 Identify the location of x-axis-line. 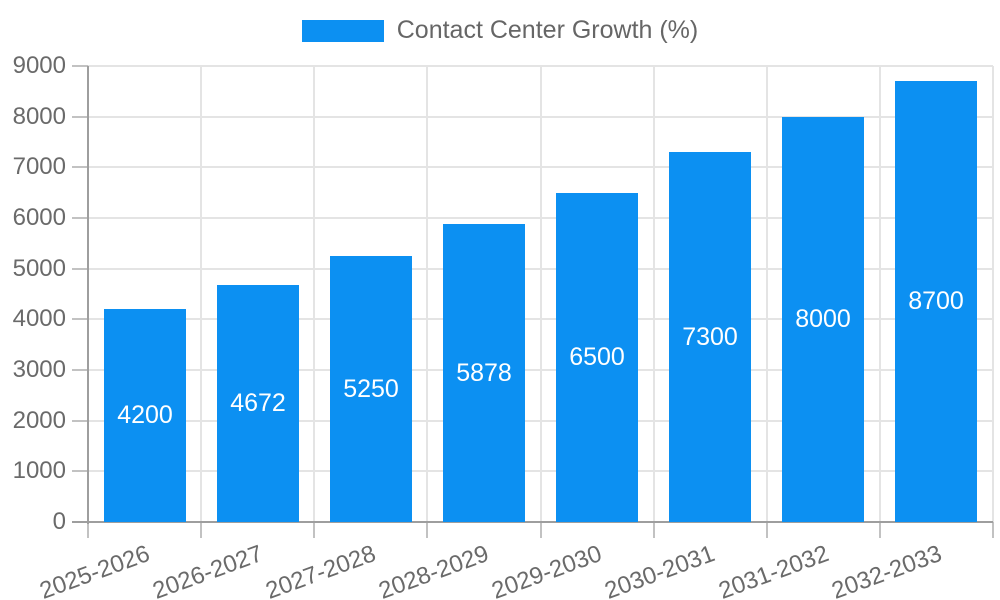
(532, 522).